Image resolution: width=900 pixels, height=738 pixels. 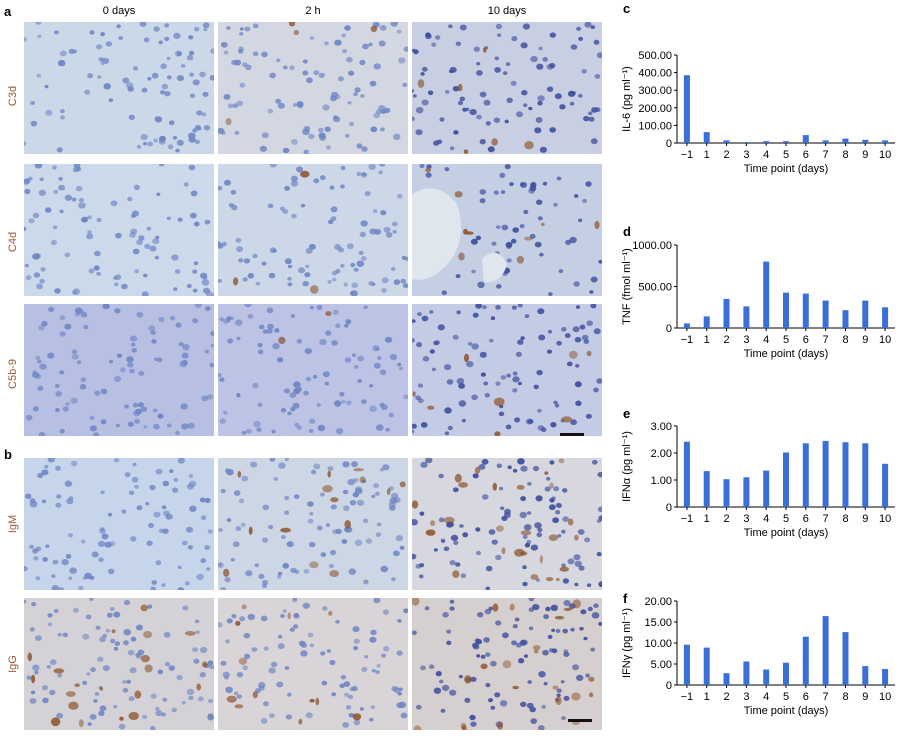 I want to click on x-tick-label-d: −1, so click(x=687, y=340).